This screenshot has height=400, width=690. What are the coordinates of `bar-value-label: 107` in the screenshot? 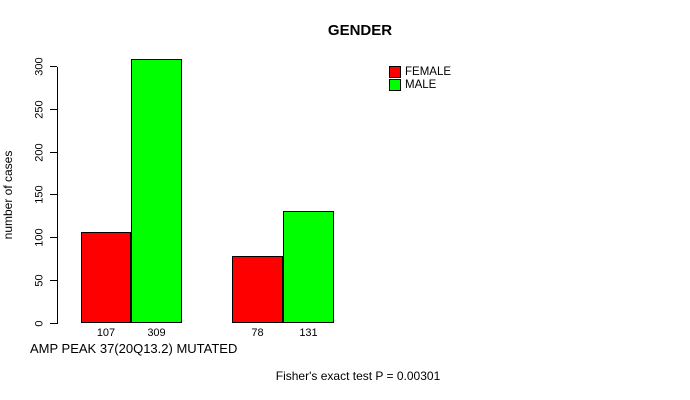 It's located at (106, 333).